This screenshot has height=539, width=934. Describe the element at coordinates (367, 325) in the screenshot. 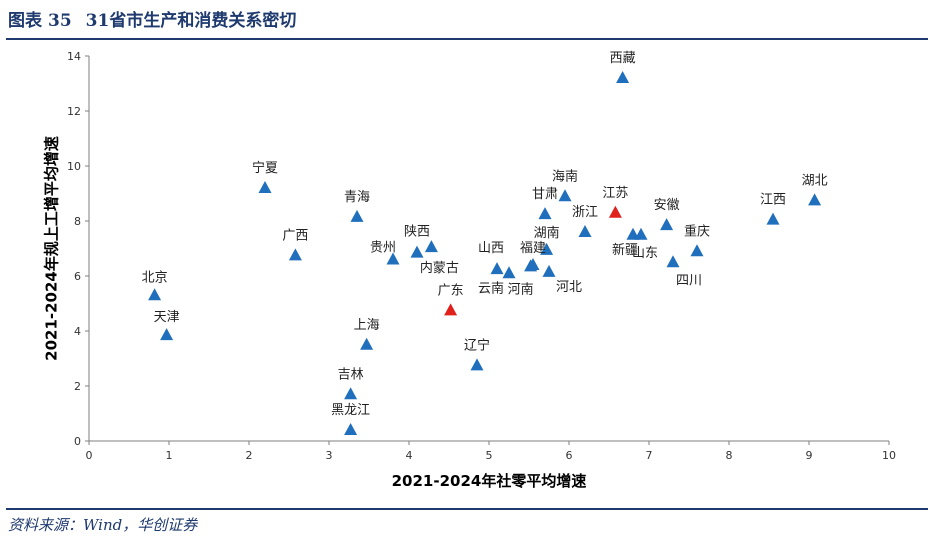

I see `data-label: 上海` at that location.